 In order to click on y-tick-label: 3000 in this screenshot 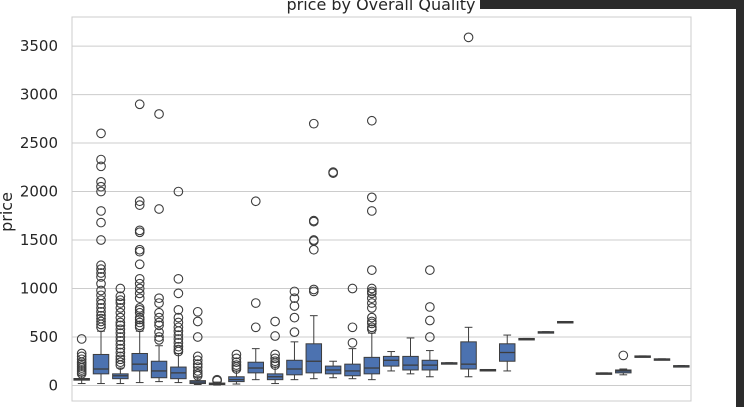, I will do `click(39, 95)`.